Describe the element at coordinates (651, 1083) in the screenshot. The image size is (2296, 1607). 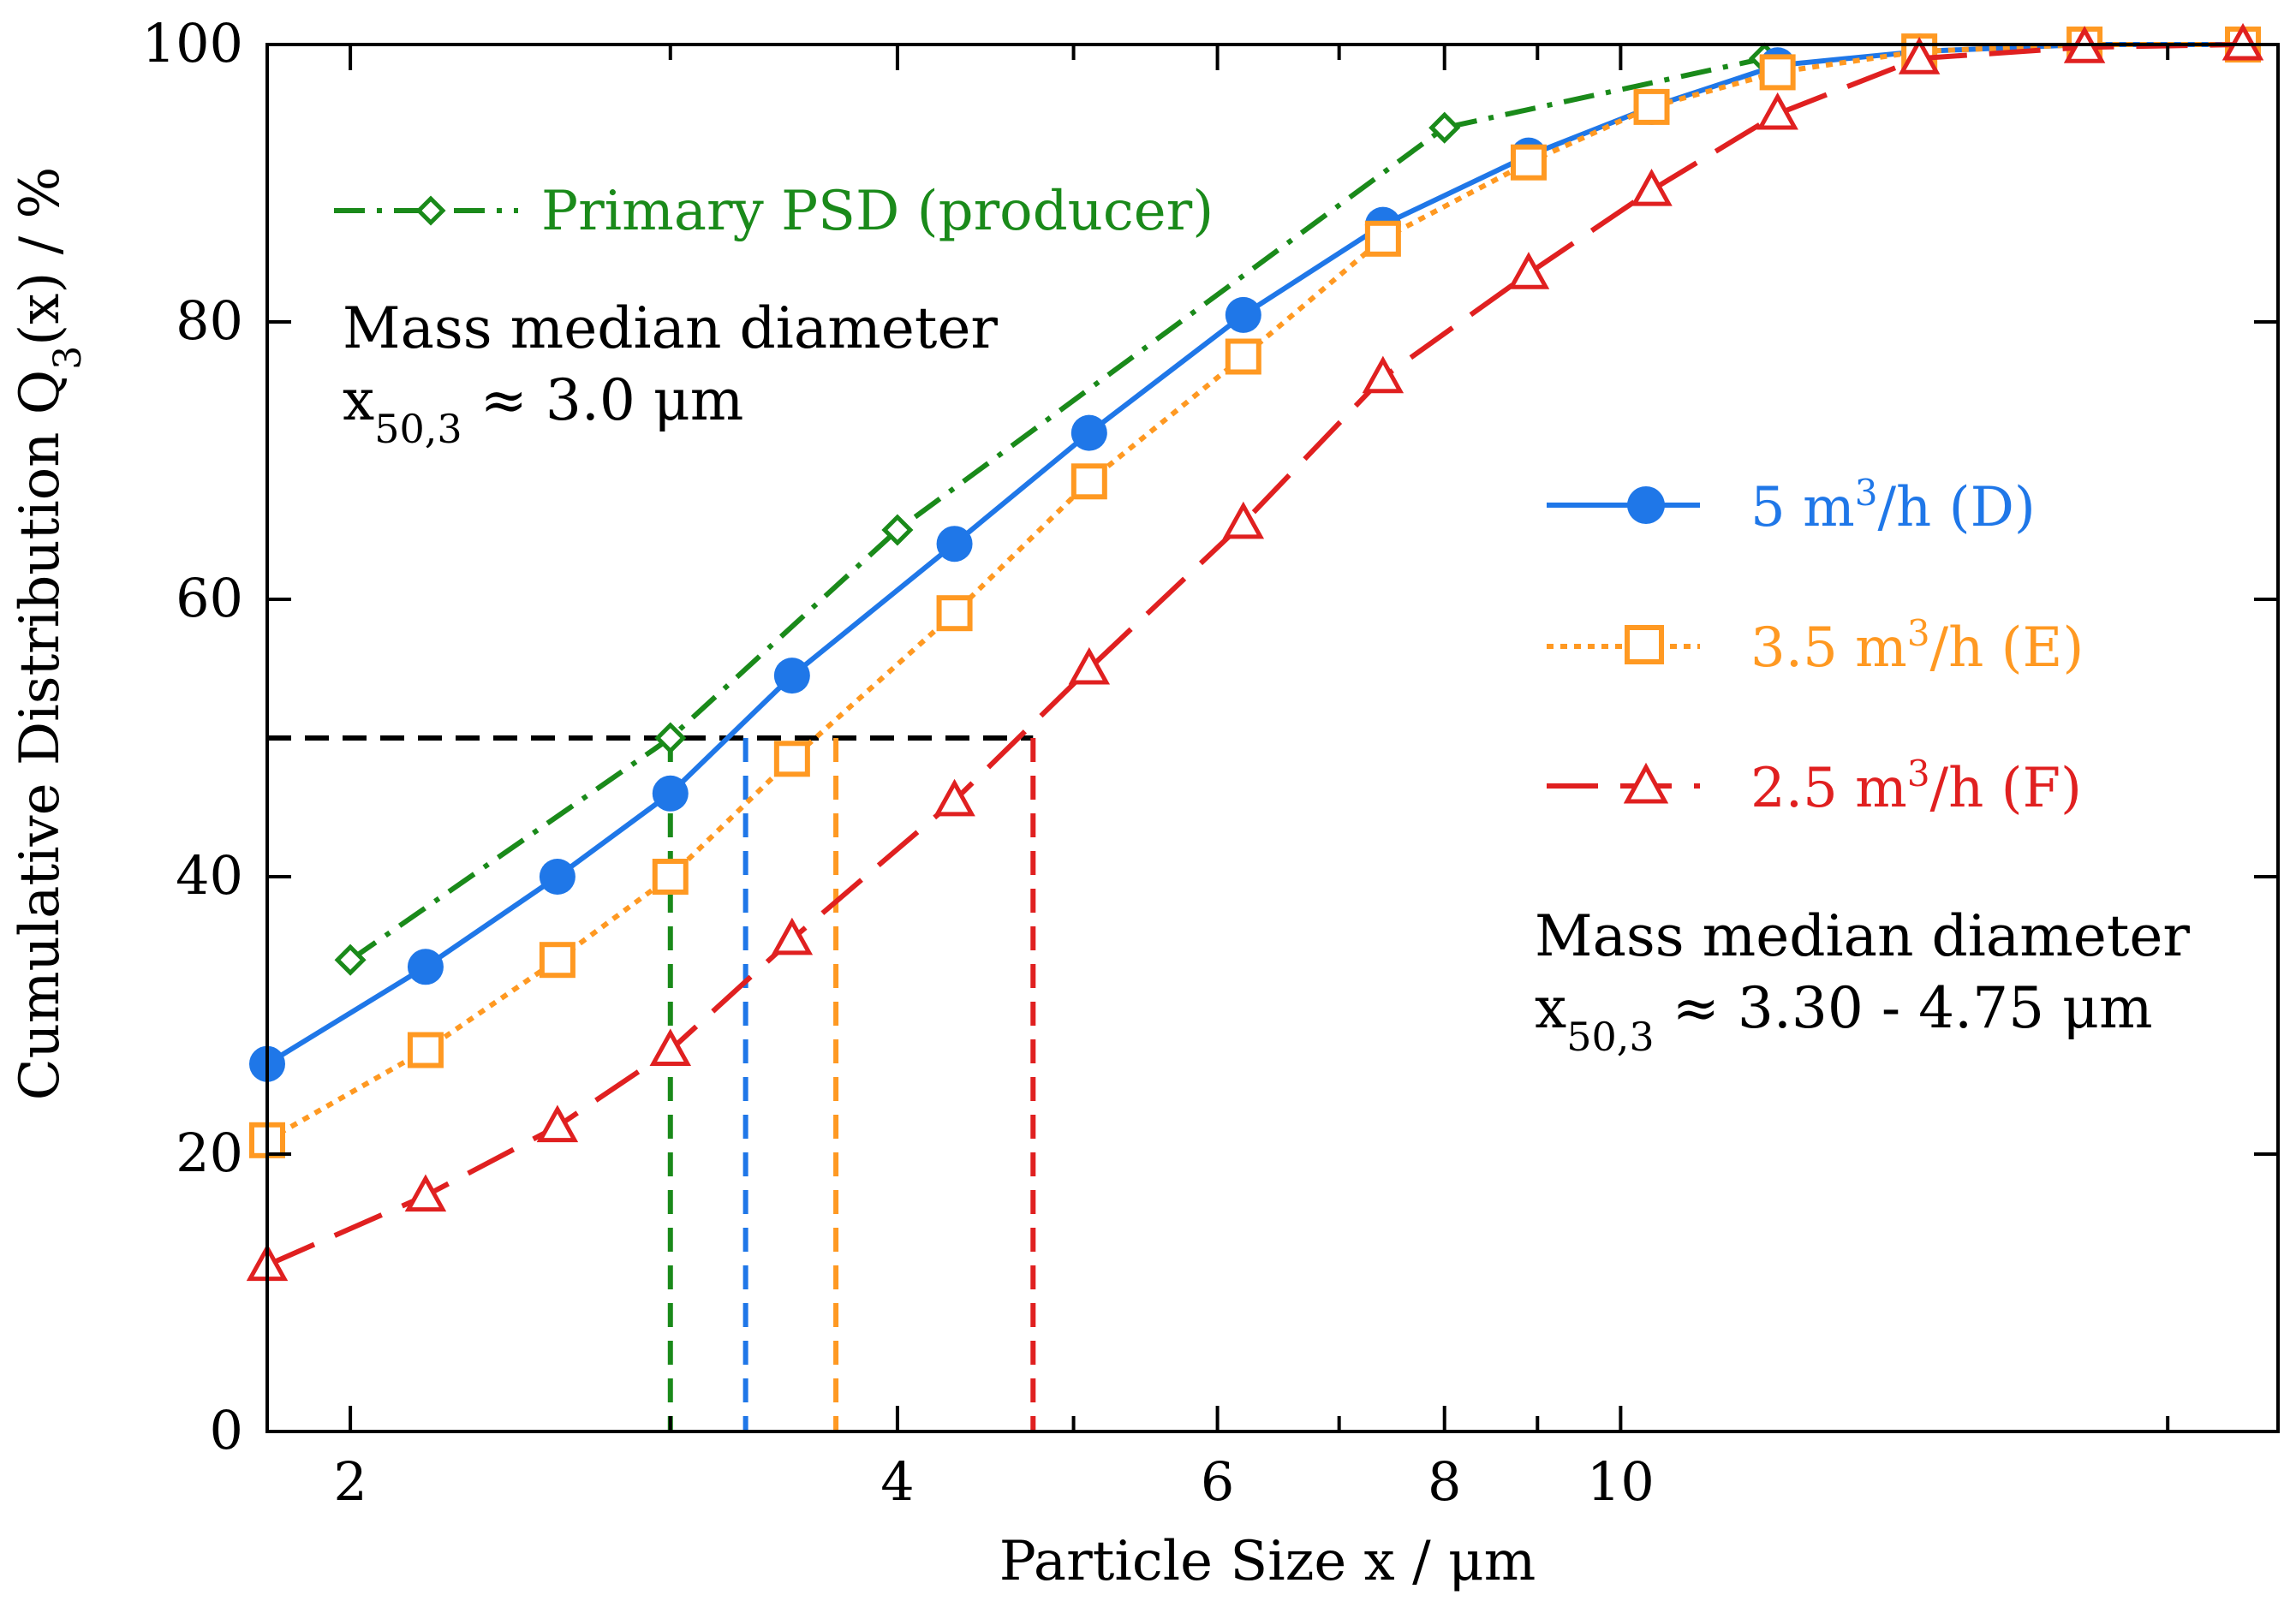
I see `reference-lines` at that location.